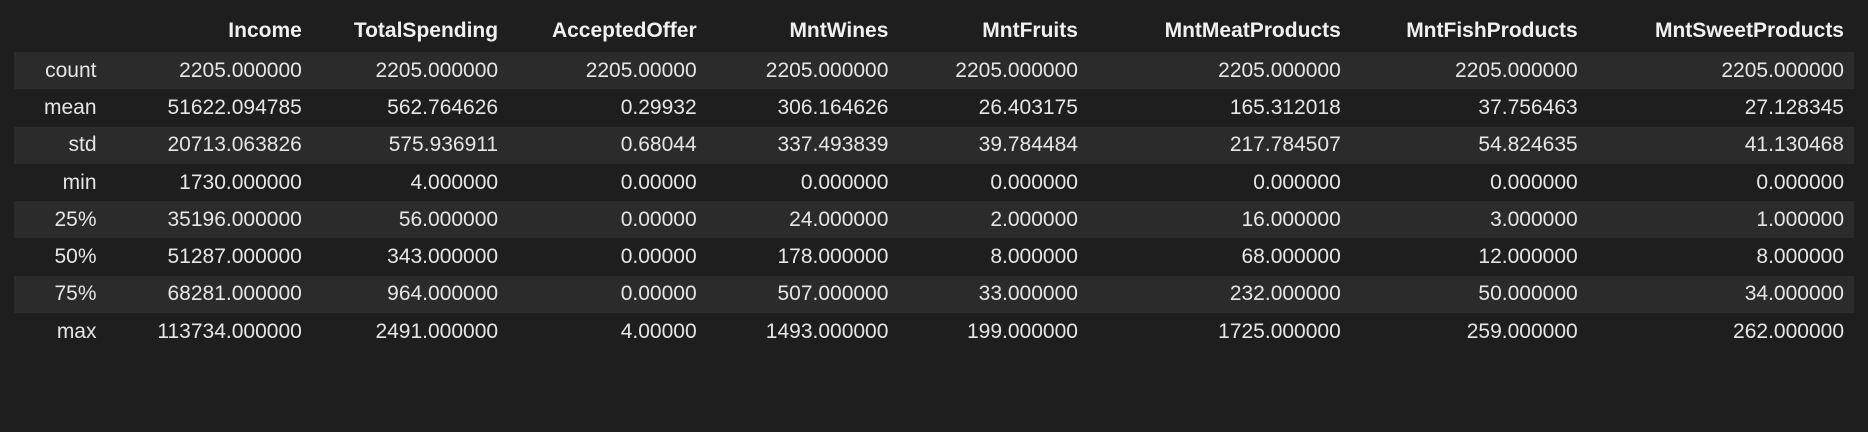 The image size is (1868, 432). I want to click on table-cell: 113734.000000, so click(229, 331).